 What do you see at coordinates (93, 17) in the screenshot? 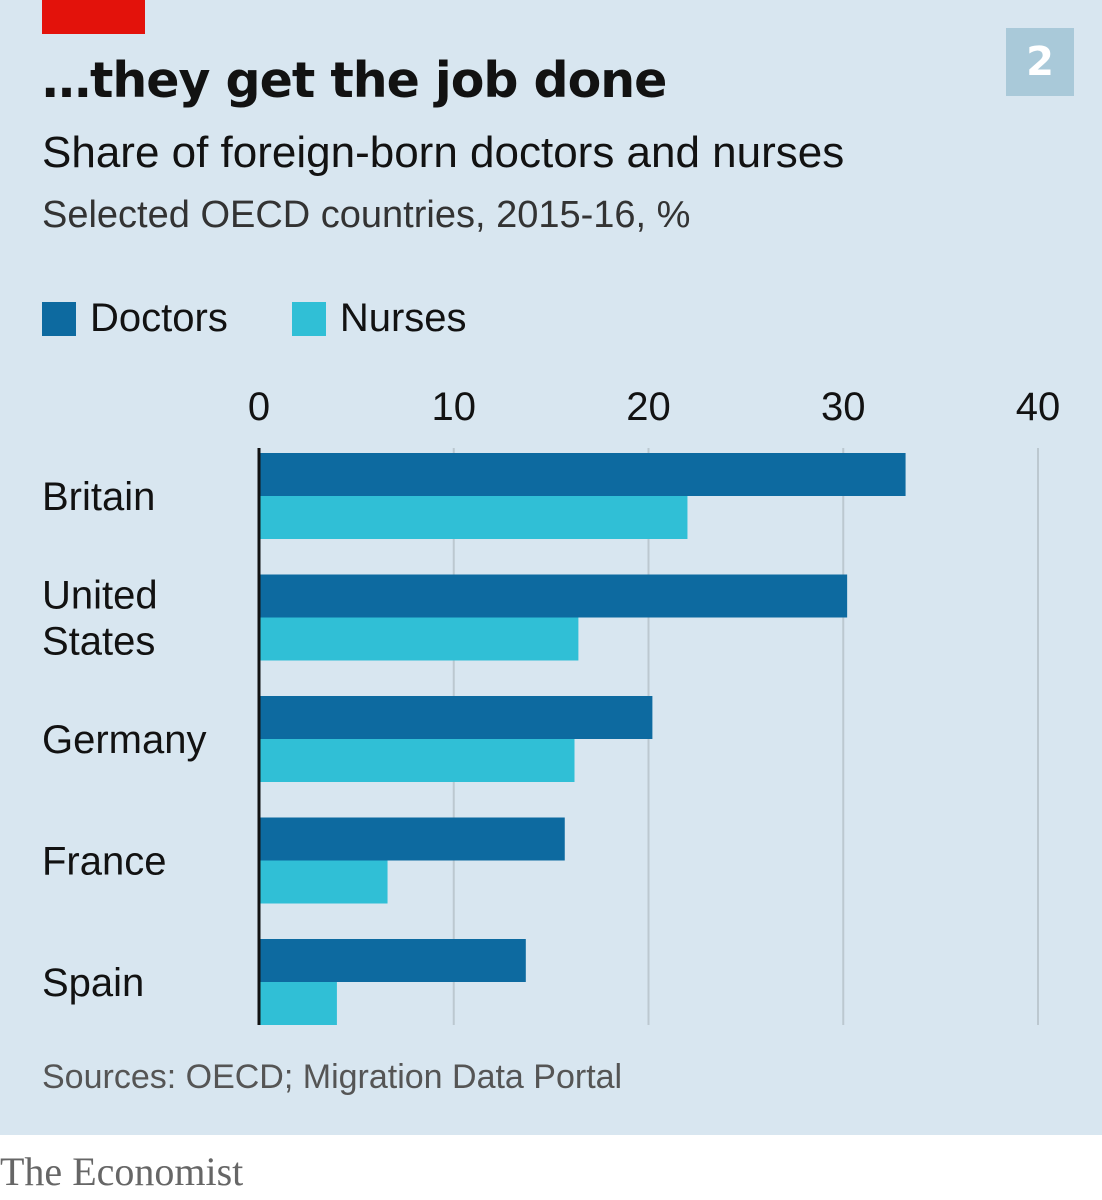
I see `red-tag` at bounding box center [93, 17].